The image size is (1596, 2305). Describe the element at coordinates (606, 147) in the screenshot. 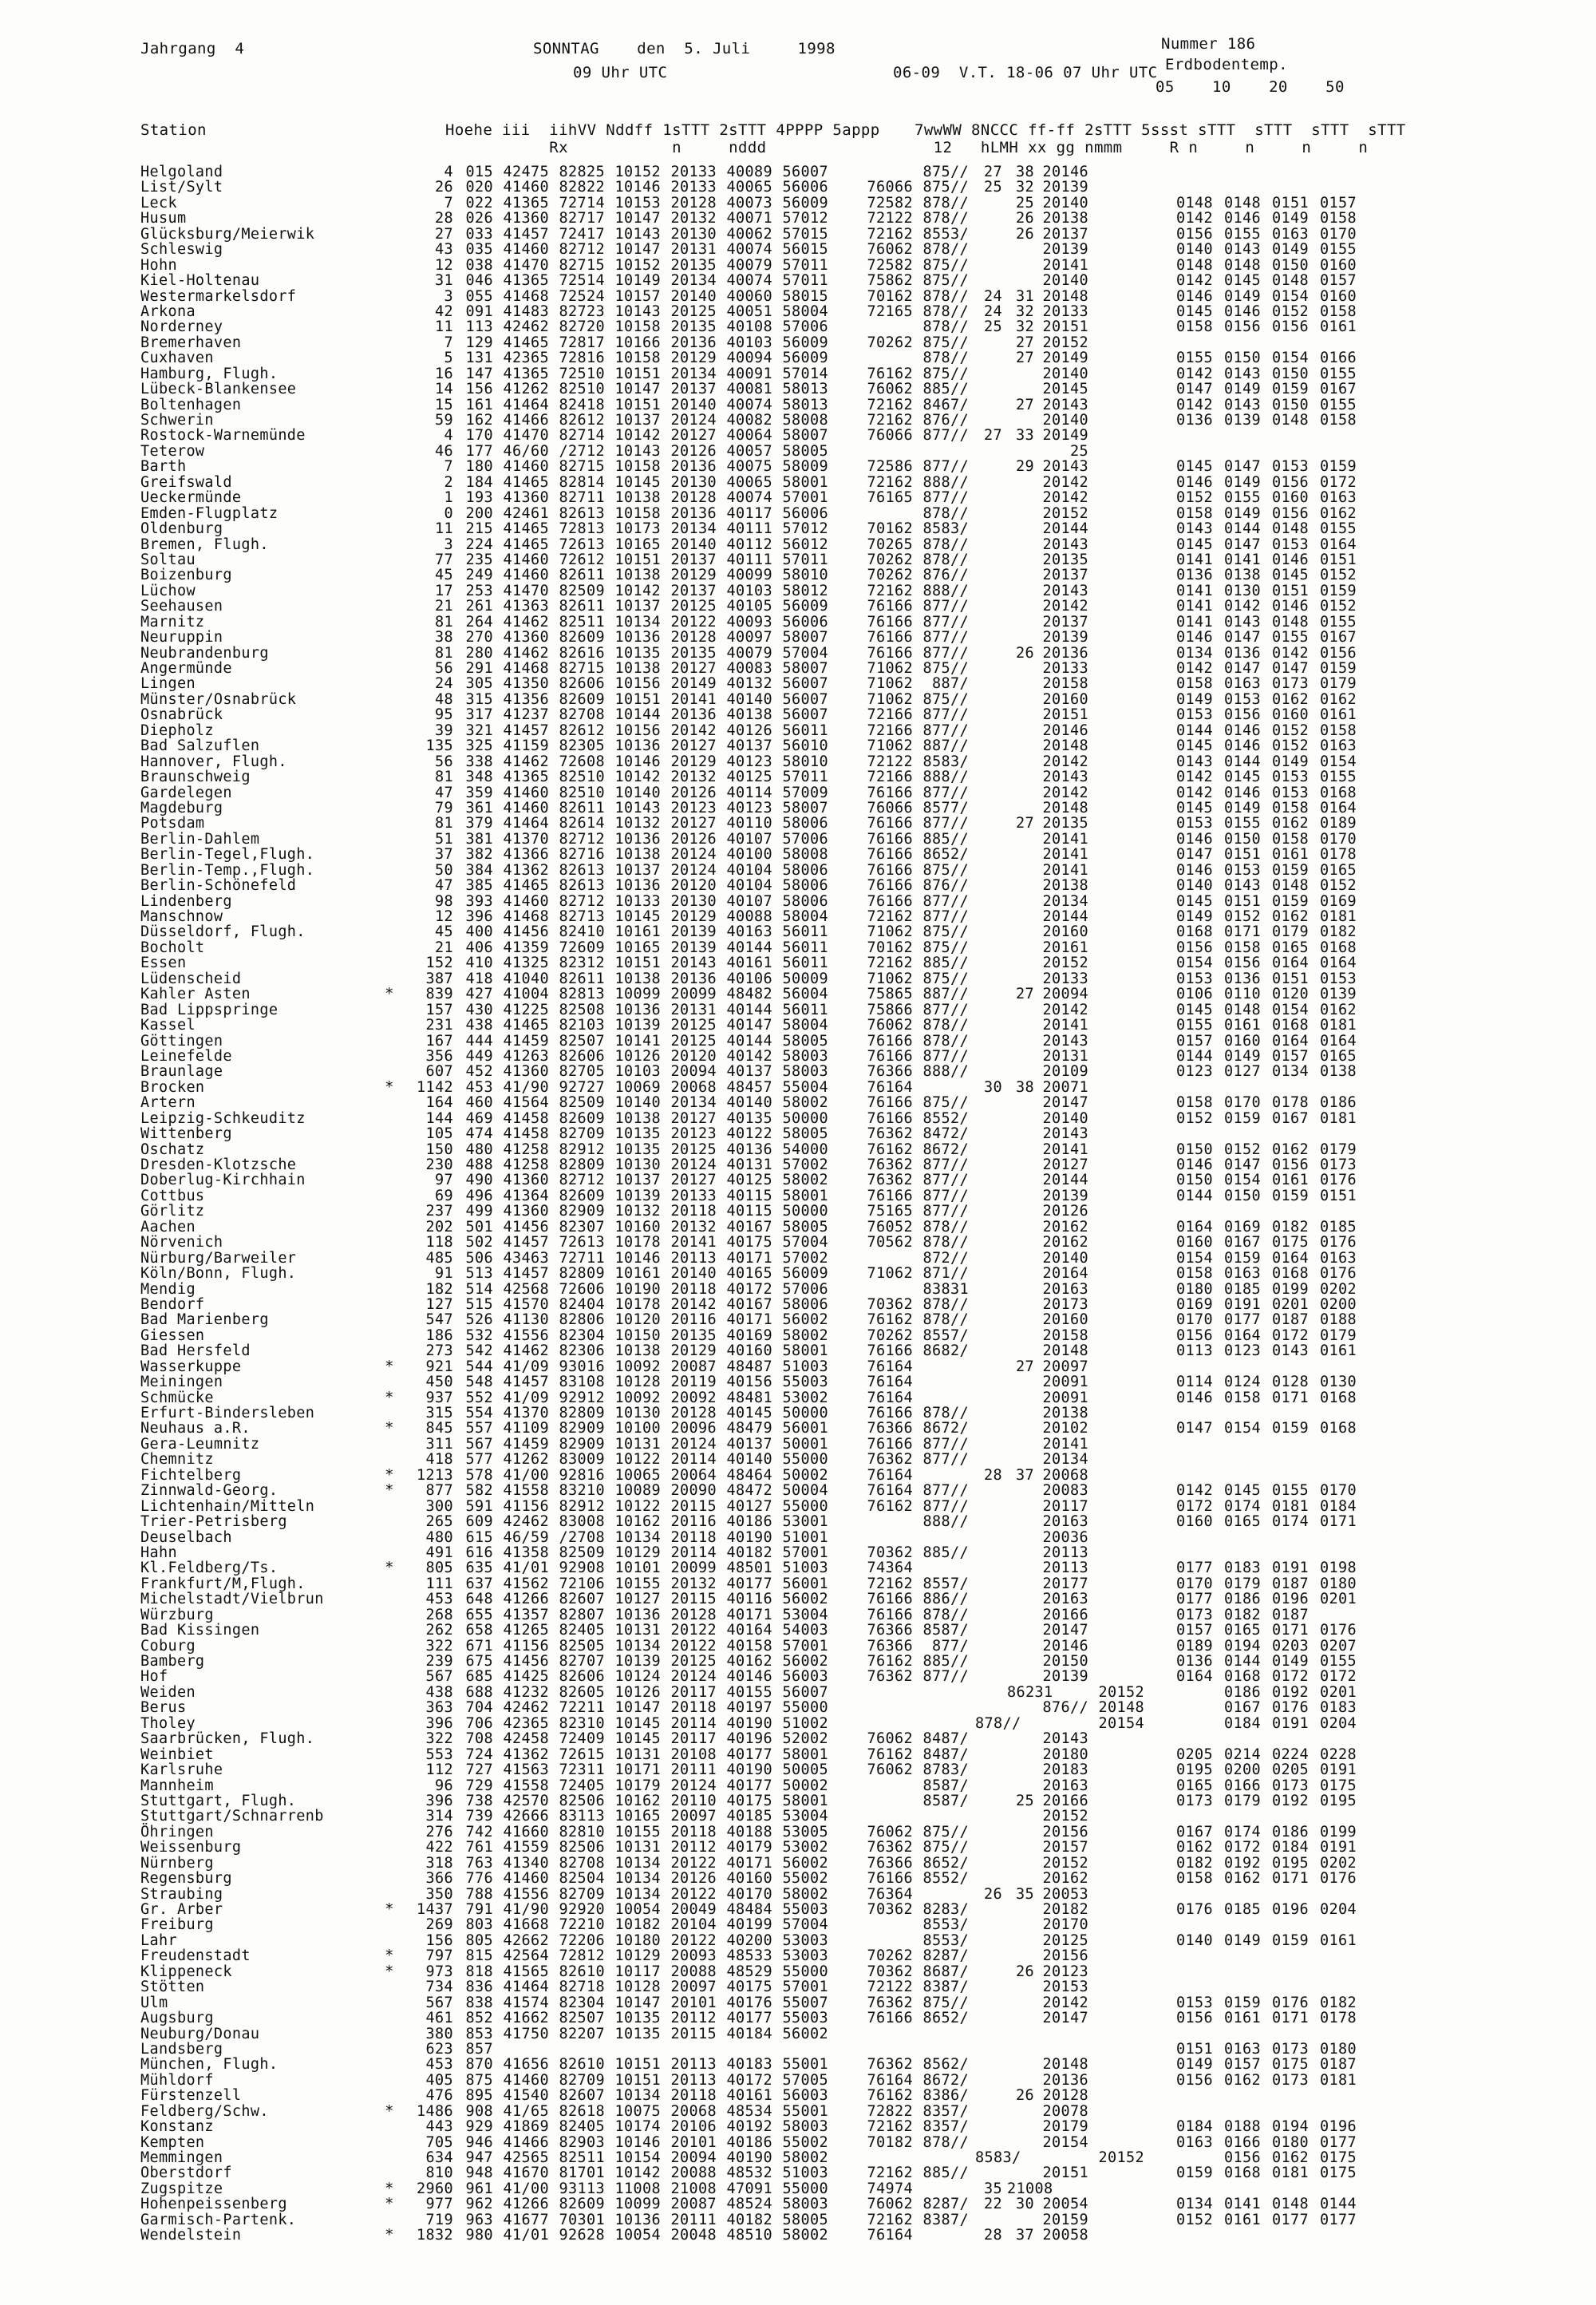

I see `column-header-left-line2: Rx n nddd` at that location.